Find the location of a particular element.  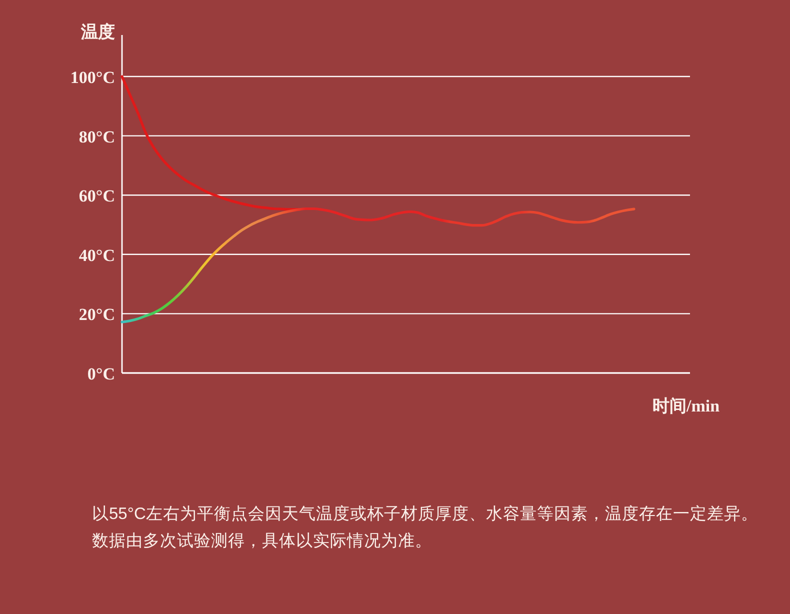

x-axis-title: 时间/min is located at coordinates (686, 406).